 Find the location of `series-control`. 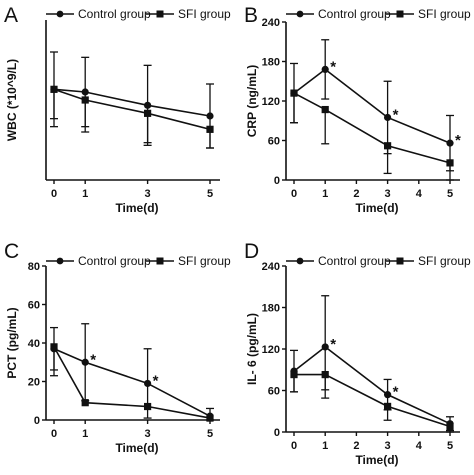

series-control is located at coordinates (132, 100).